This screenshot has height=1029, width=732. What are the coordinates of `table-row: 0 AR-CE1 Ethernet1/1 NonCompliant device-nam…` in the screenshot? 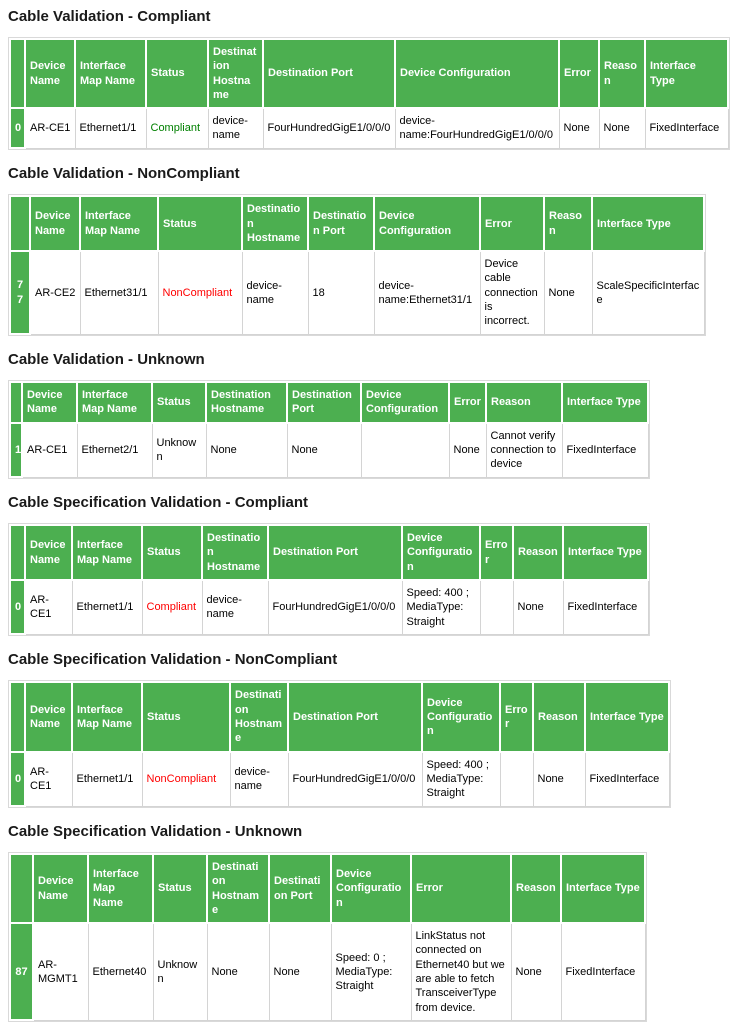 It's located at (339, 779).